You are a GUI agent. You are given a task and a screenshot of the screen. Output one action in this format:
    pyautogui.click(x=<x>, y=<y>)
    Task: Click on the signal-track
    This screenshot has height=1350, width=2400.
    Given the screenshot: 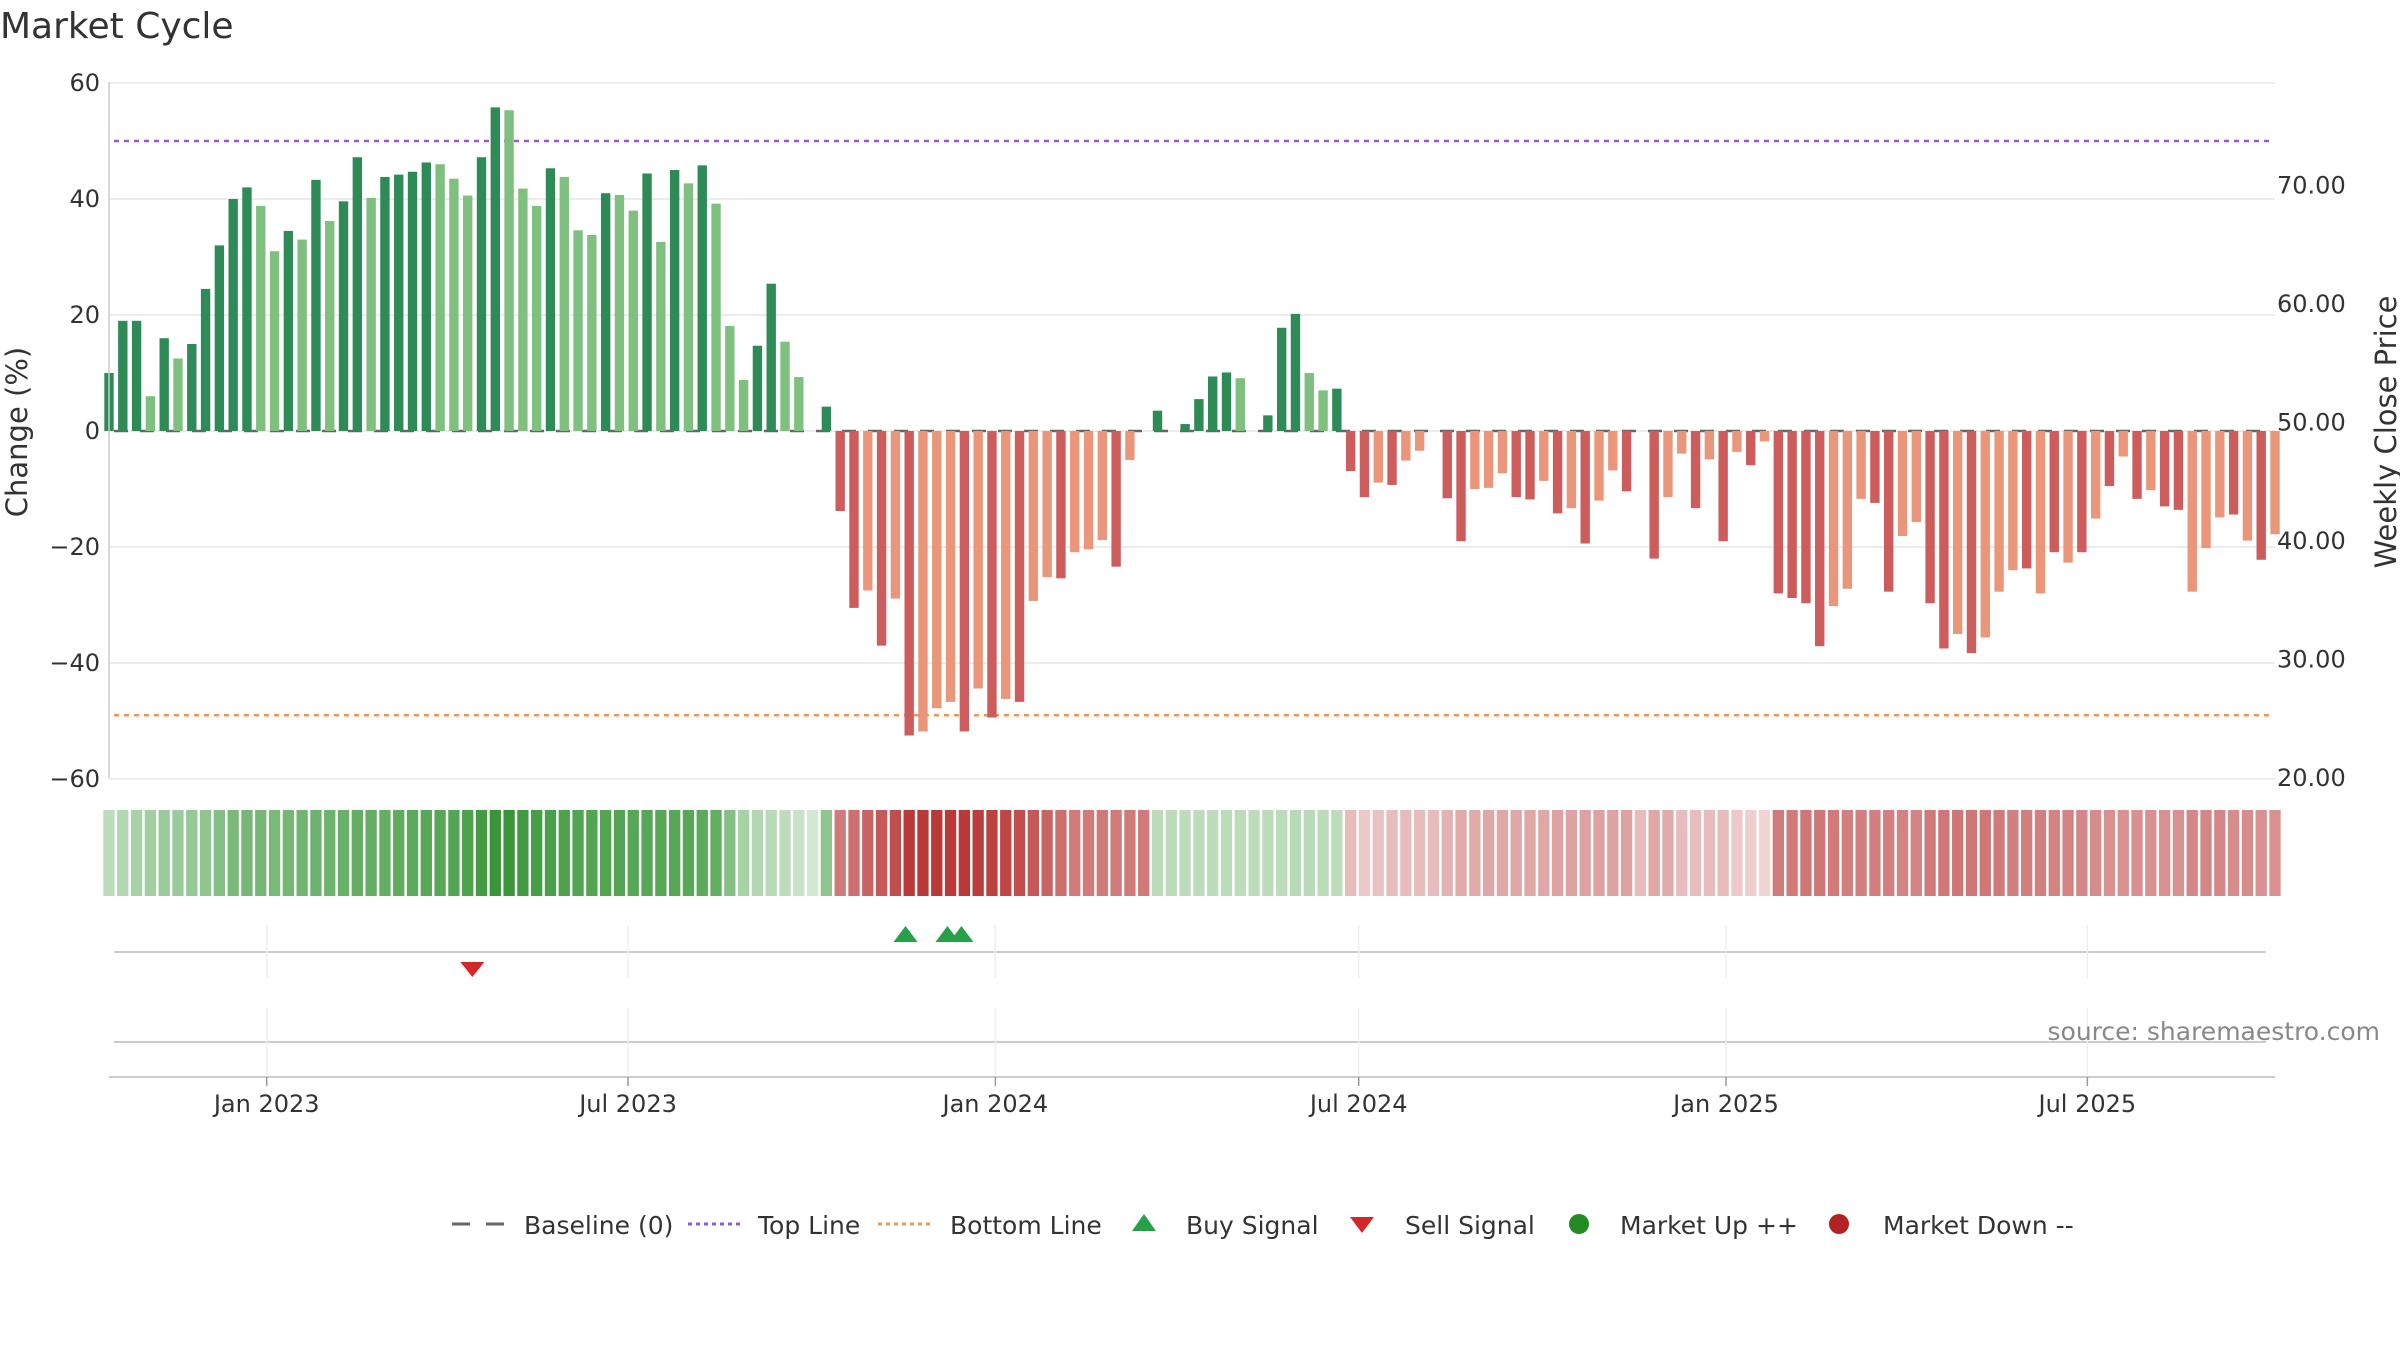 What is the action you would take?
    pyautogui.click(x=1190, y=951)
    